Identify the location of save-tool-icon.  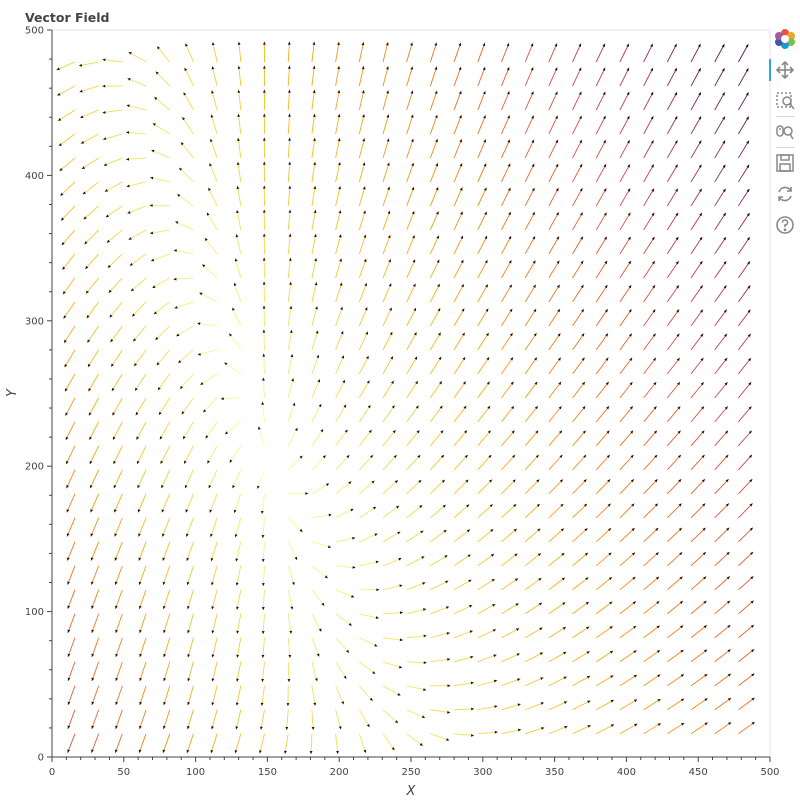
(785, 163).